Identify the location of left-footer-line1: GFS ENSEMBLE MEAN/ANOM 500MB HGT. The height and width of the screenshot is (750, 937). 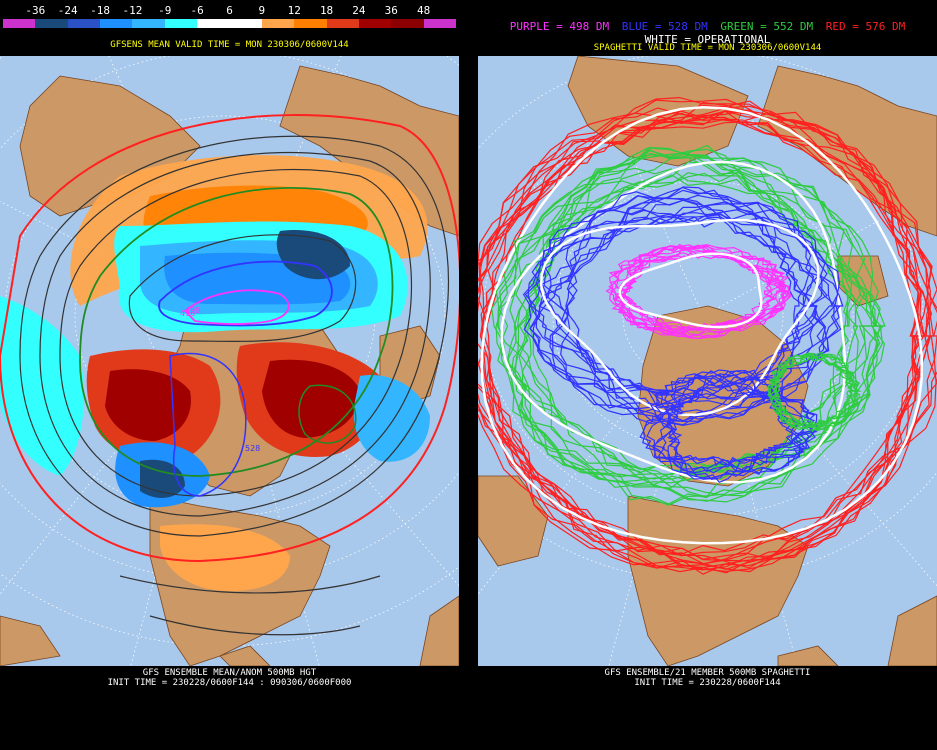
(229, 673).